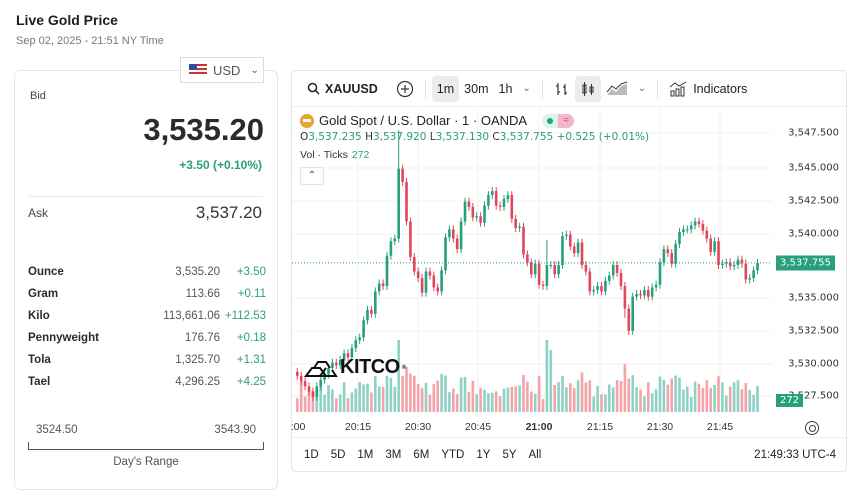  What do you see at coordinates (370, 367) in the screenshot?
I see `kitco-text: KITCO` at bounding box center [370, 367].